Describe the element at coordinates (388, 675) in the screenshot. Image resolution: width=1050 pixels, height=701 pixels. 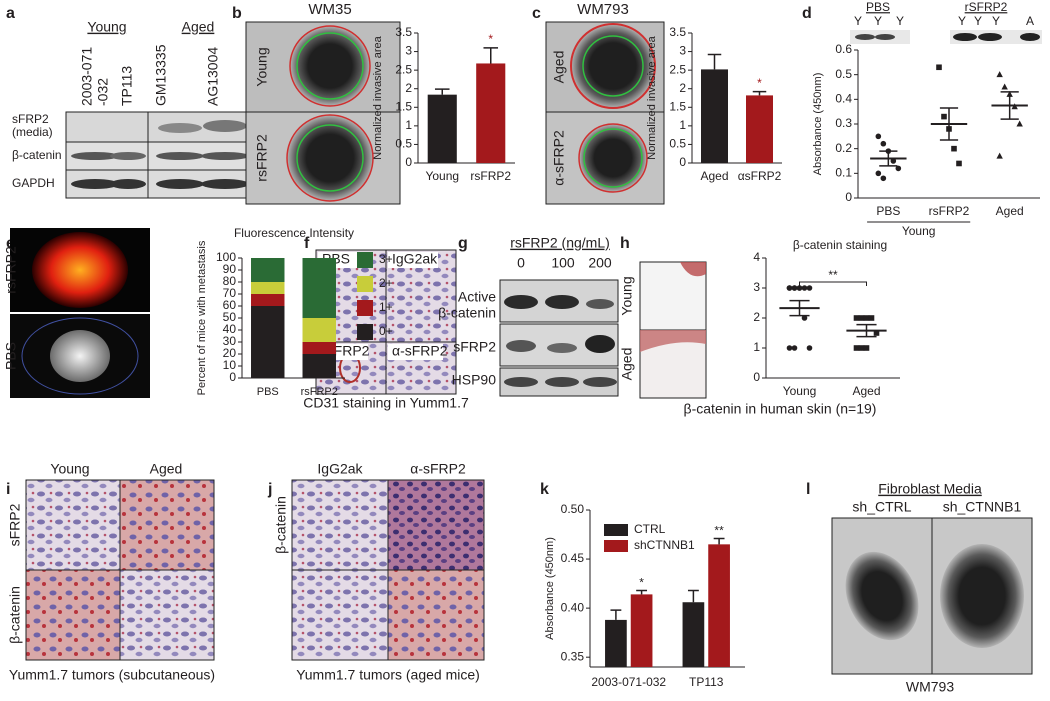
I see `caption: Yumm1.7 tumors (aged mice)` at that location.